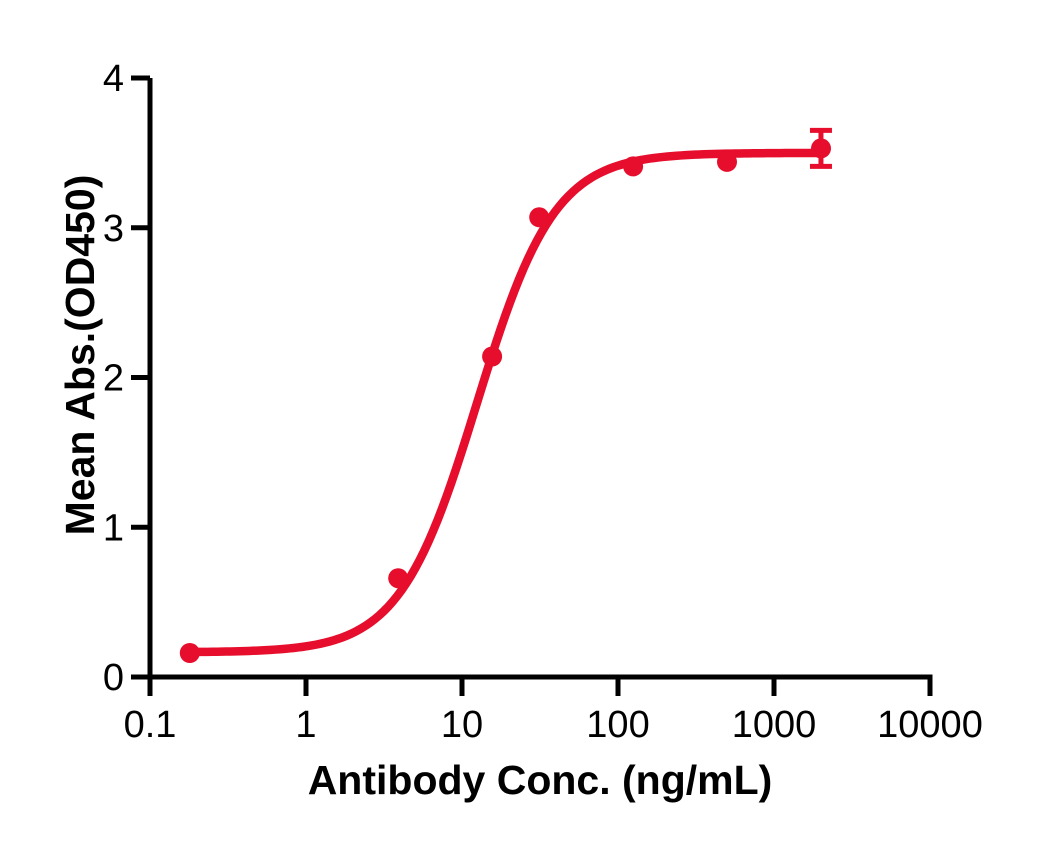 The height and width of the screenshot is (849, 1057). I want to click on y-tick-label: 0, so click(113, 678).